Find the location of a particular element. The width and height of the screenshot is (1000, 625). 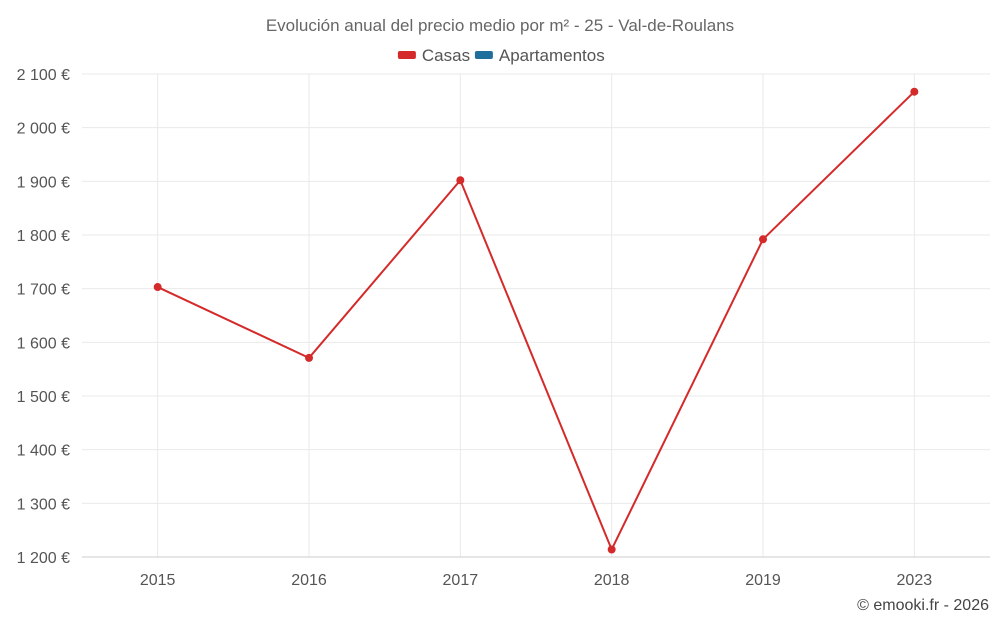

y-tick-label: 1 500 € is located at coordinates (43, 397).